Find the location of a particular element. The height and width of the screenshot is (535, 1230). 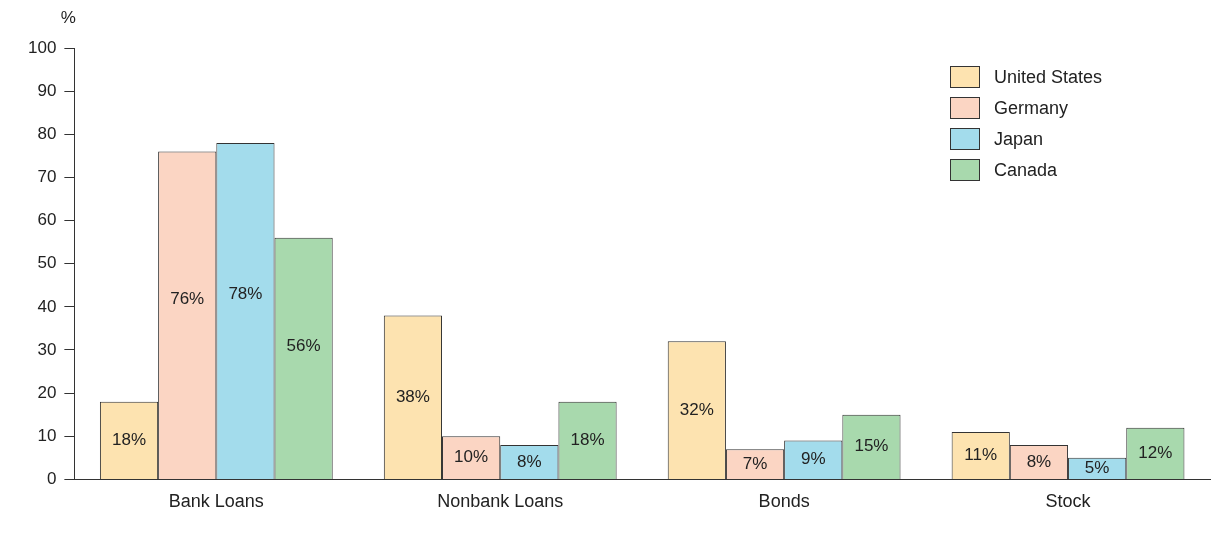

data-label: 5% is located at coordinates (1097, 468).